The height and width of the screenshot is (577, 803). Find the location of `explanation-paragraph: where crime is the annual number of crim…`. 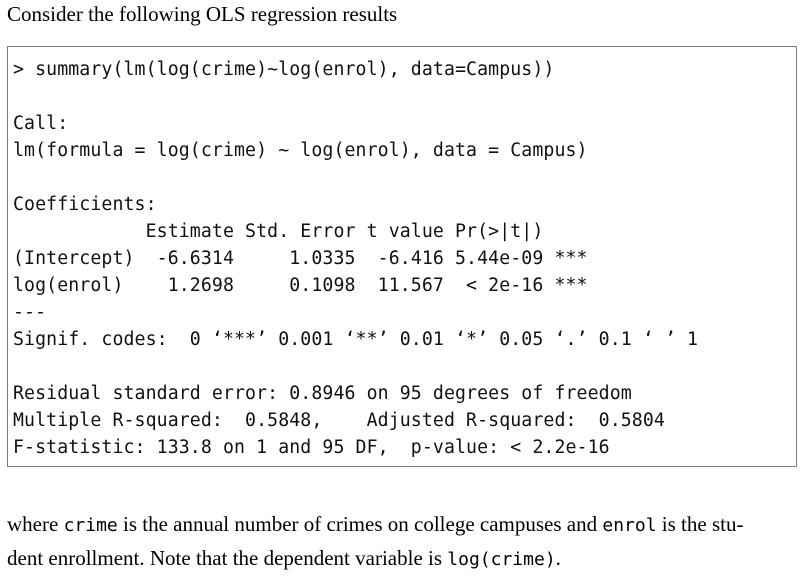

explanation-paragraph: where crime is the annual number of crim… is located at coordinates (402, 542).